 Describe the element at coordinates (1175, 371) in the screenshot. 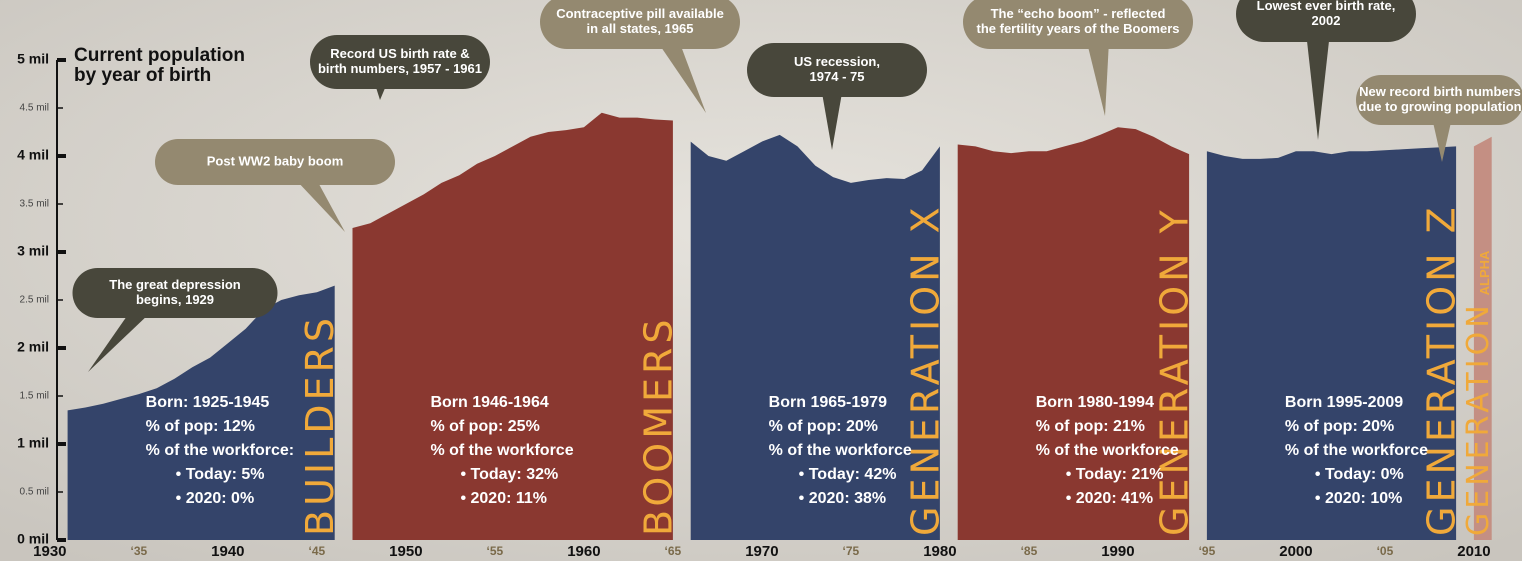

I see `generation-name: GENERATION Y` at that location.